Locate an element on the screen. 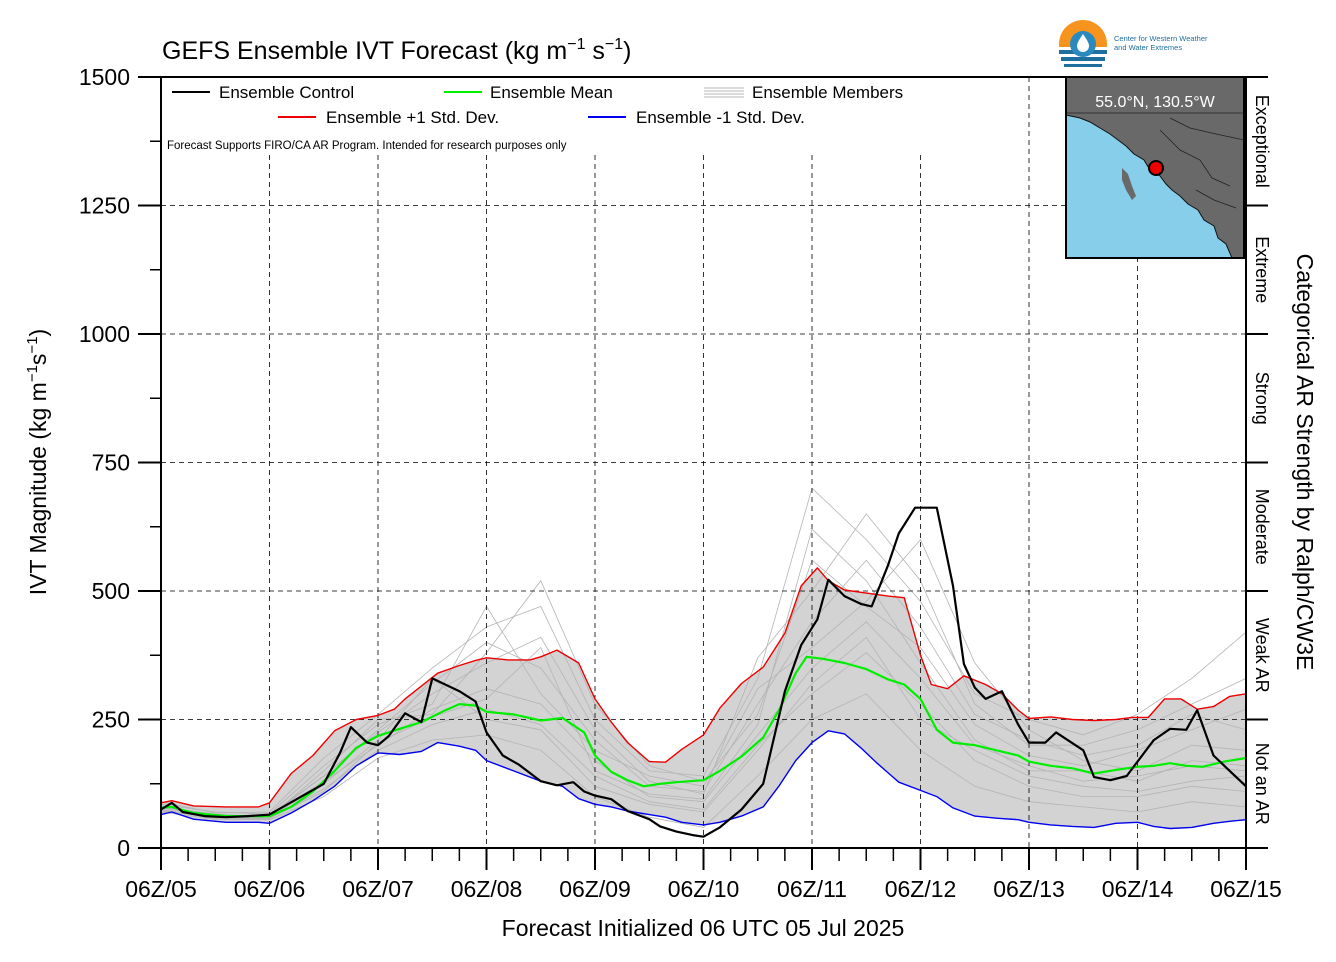  x-tick-label: 06Z/06 is located at coordinates (270, 889).